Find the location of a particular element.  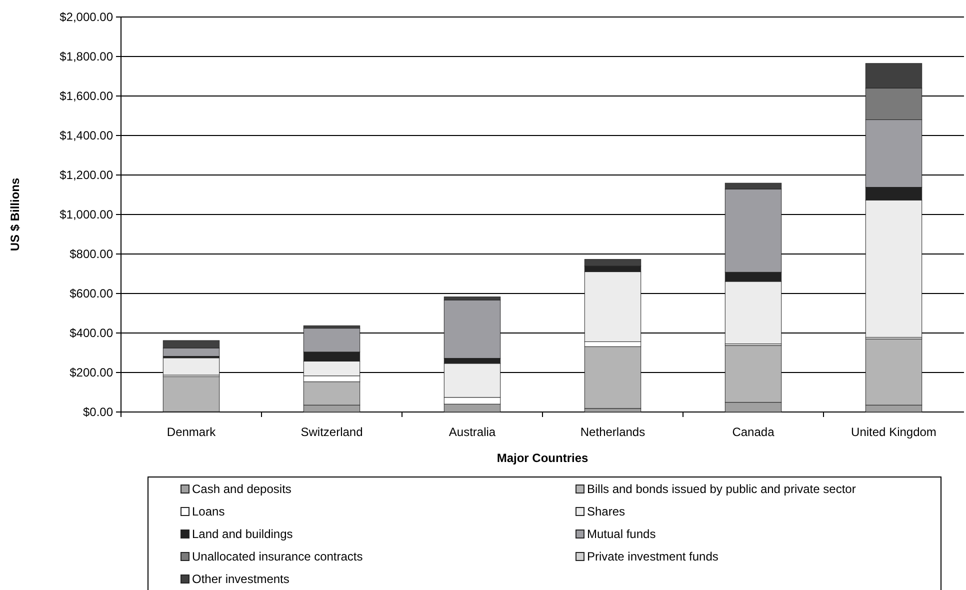

x-axis-title: Major Countries is located at coordinates (542, 458).